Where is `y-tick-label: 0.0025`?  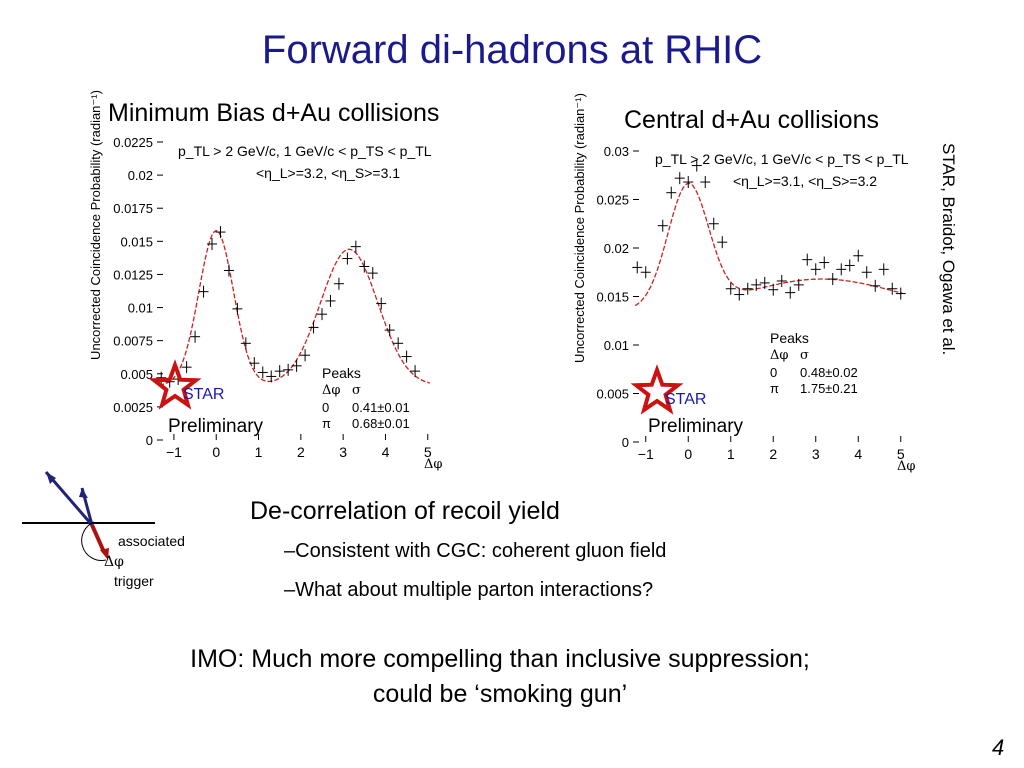
y-tick-label: 0.0025 is located at coordinates (133, 407).